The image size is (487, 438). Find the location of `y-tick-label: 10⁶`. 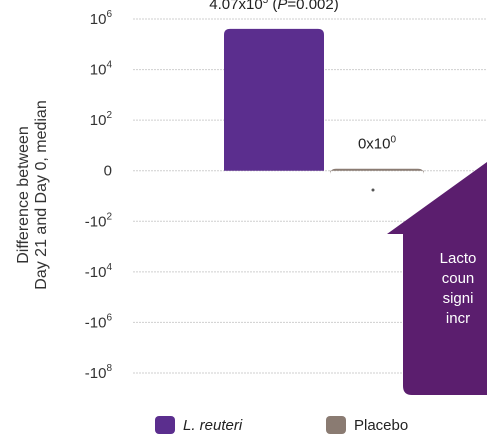

y-tick-label: 10⁶ is located at coordinates (101, 18).